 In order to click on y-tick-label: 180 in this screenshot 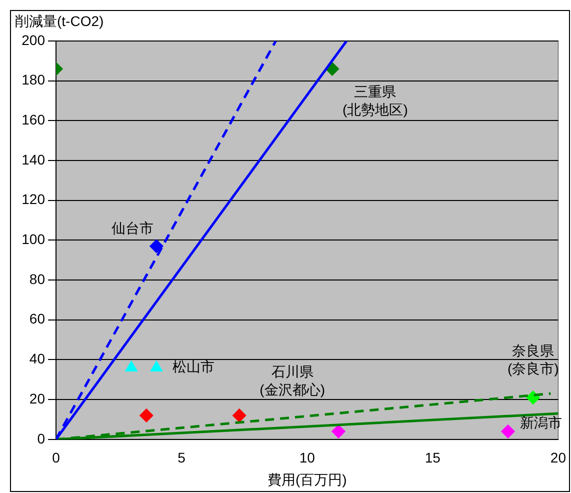, I will do `click(34, 80)`.